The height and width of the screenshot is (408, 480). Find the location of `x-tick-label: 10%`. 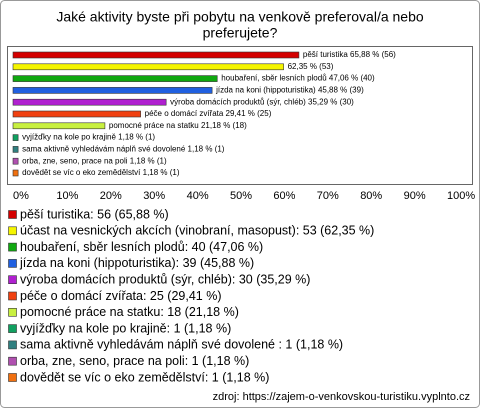

x-tick-label: 10% is located at coordinates (67, 196).